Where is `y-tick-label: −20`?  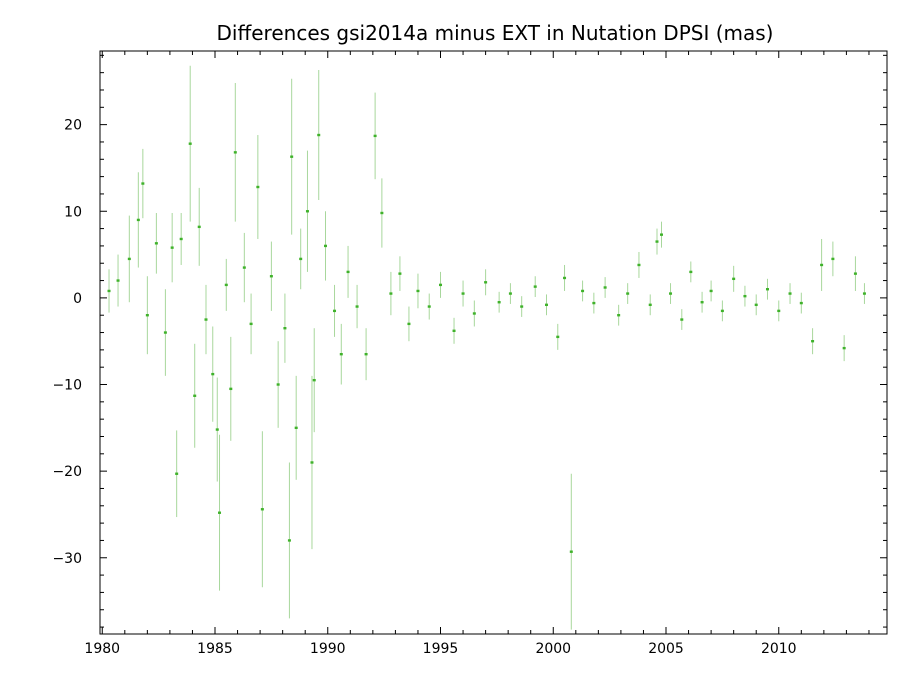
y-tick-label: −20 is located at coordinates (67, 472).